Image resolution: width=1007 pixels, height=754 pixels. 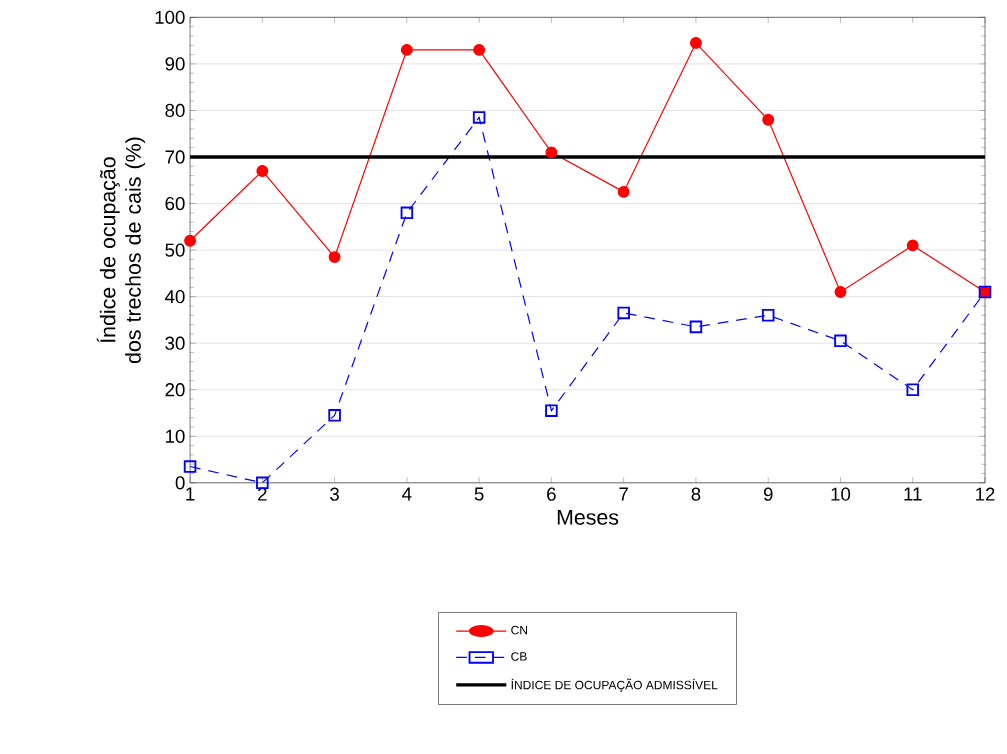 What do you see at coordinates (588, 518) in the screenshot?
I see `x-axis-title: Meses` at bounding box center [588, 518].